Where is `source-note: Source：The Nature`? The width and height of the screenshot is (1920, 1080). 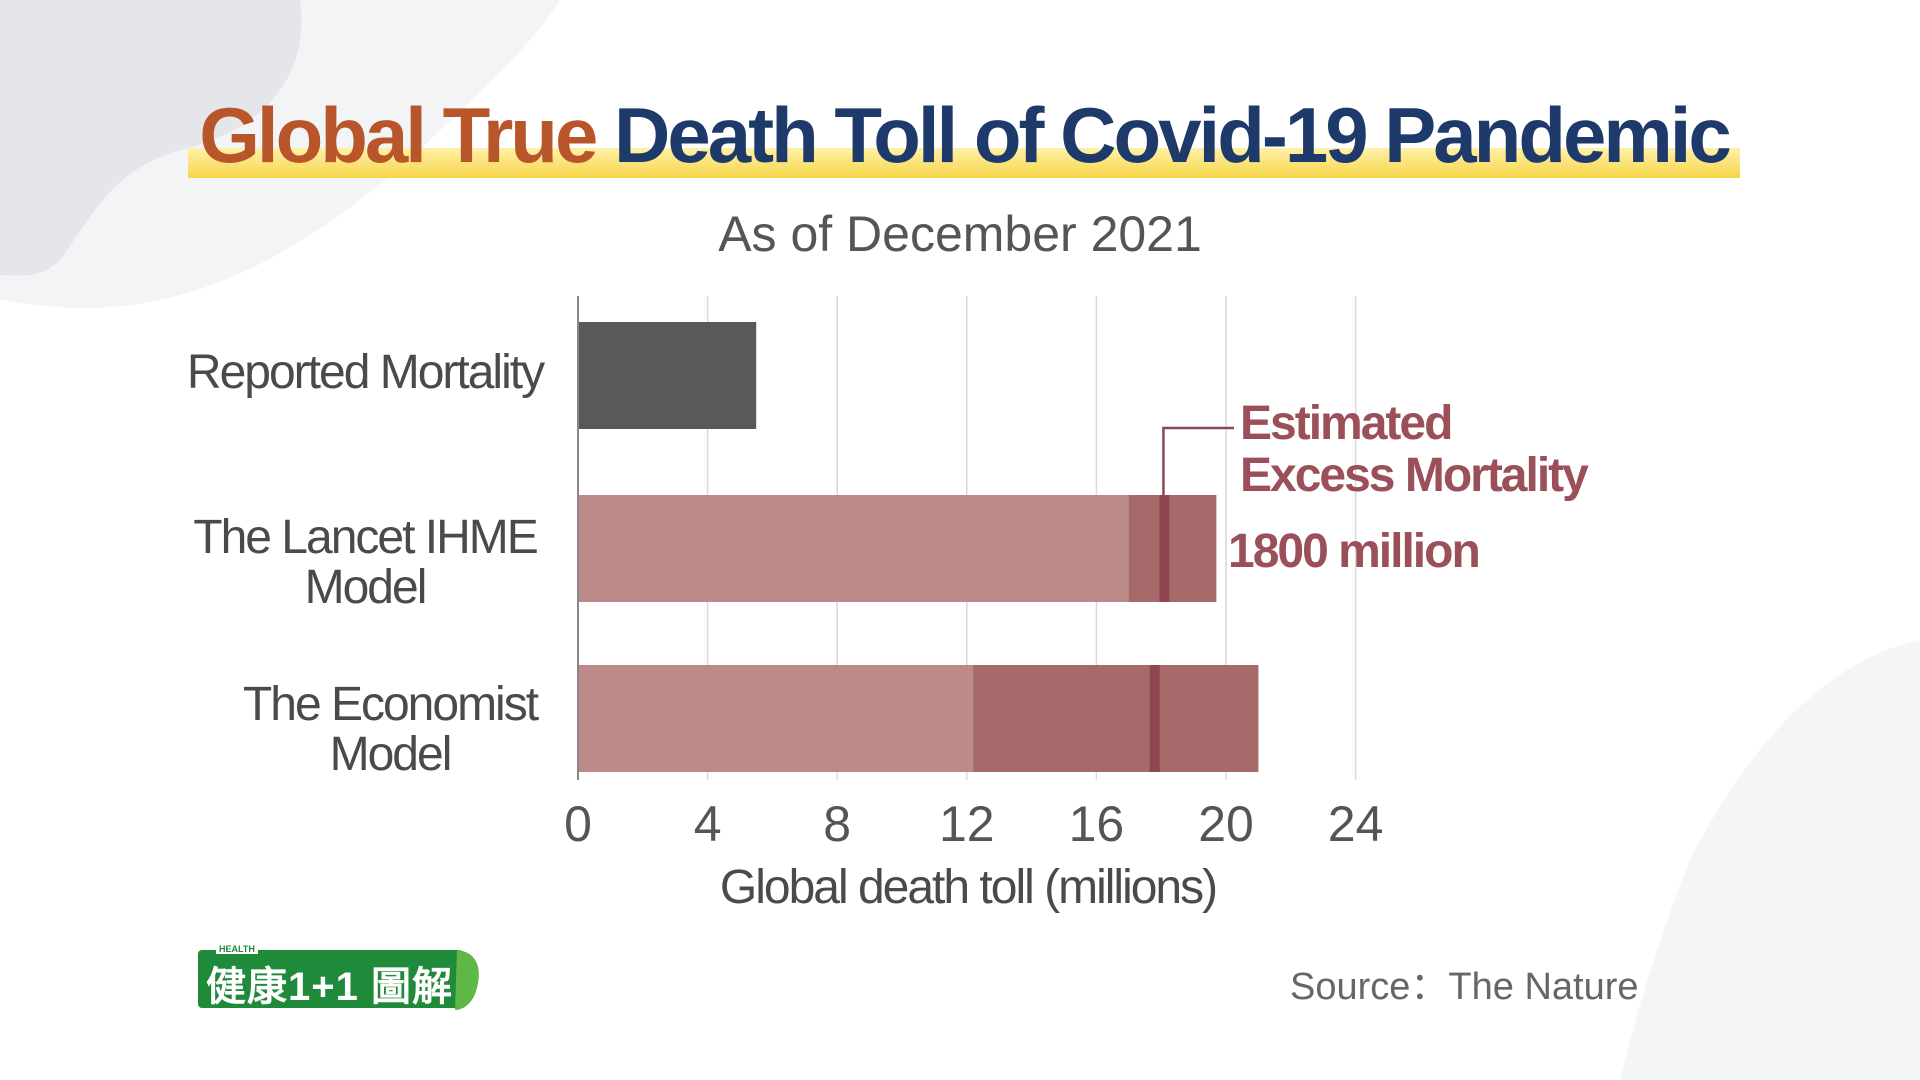
source-note: Source：The Nature is located at coordinates (1464, 987).